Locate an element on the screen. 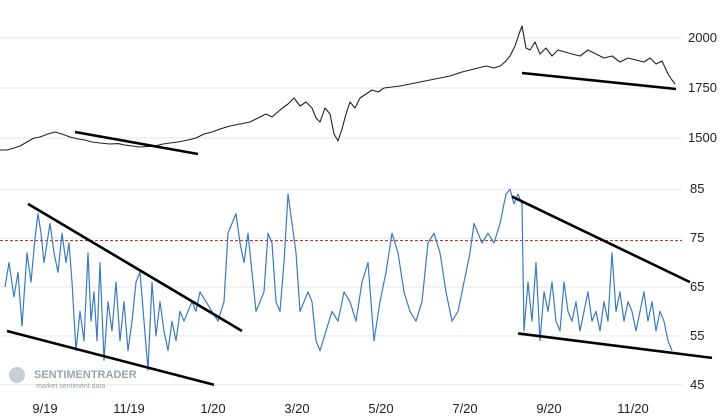  x-tick-label: 11/19 is located at coordinates (129, 408).